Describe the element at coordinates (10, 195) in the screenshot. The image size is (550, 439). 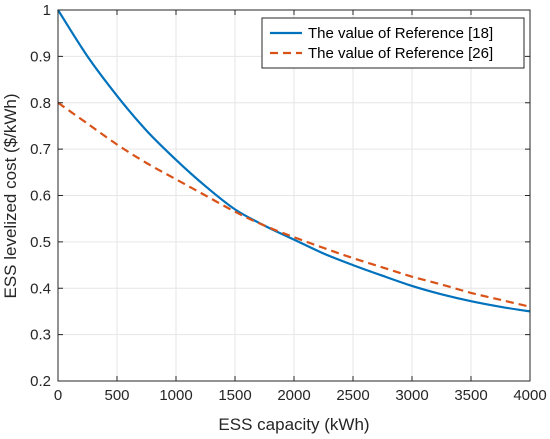
I see `y-axis-label: ESS levelized cost ($/kWh)` at that location.